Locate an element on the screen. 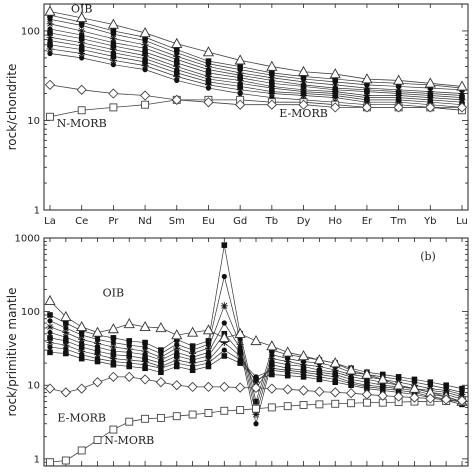  x-tick-label: Tb is located at coordinates (271, 221).